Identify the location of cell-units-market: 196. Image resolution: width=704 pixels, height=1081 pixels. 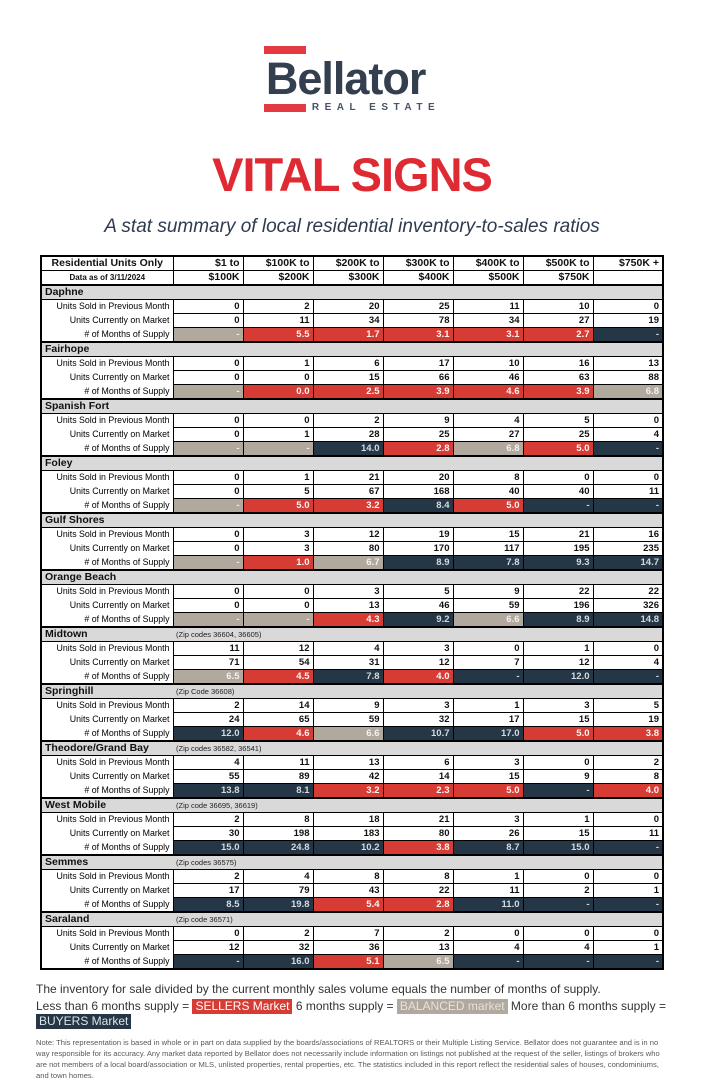
(558, 605).